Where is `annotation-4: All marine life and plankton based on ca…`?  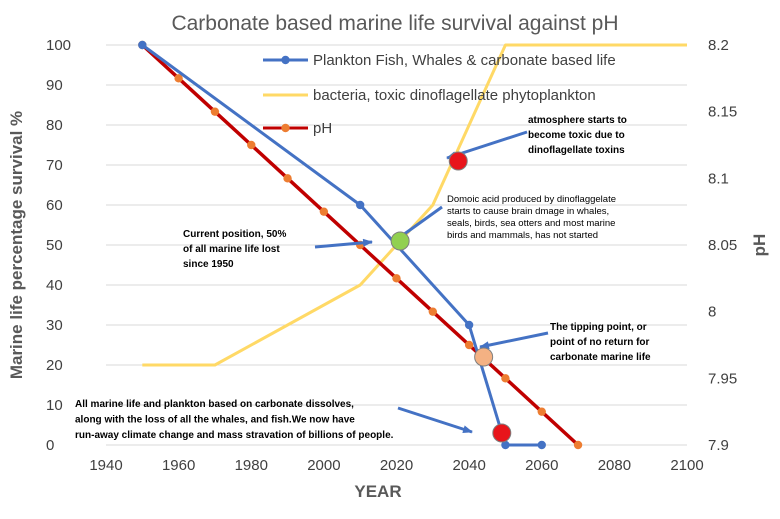
annotation-4: All marine life and plankton based on ca… is located at coordinates (234, 420).